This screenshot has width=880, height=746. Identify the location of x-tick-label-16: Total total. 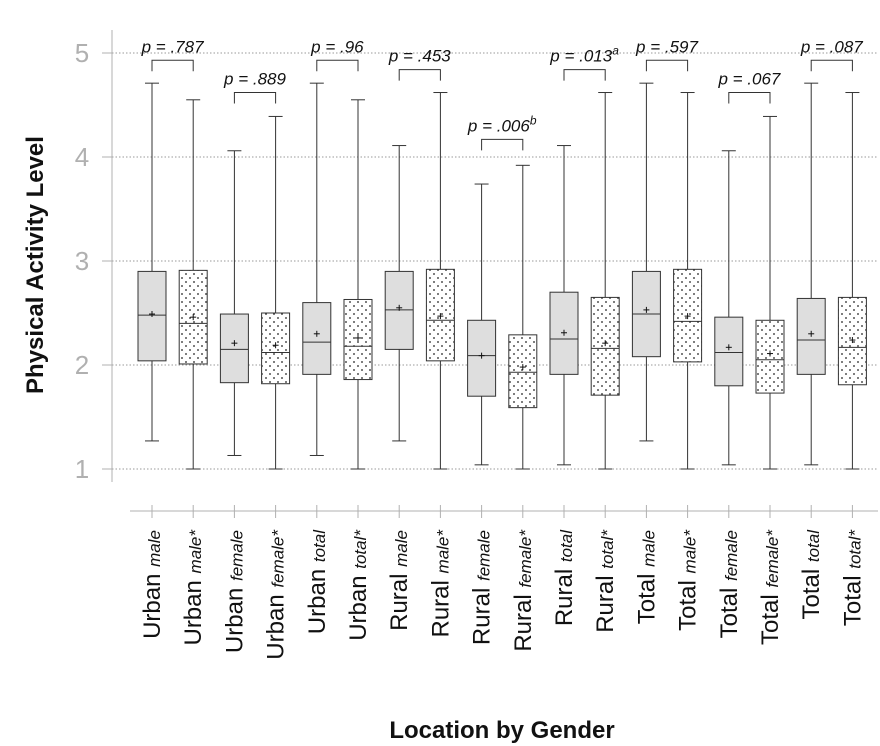
(811, 574).